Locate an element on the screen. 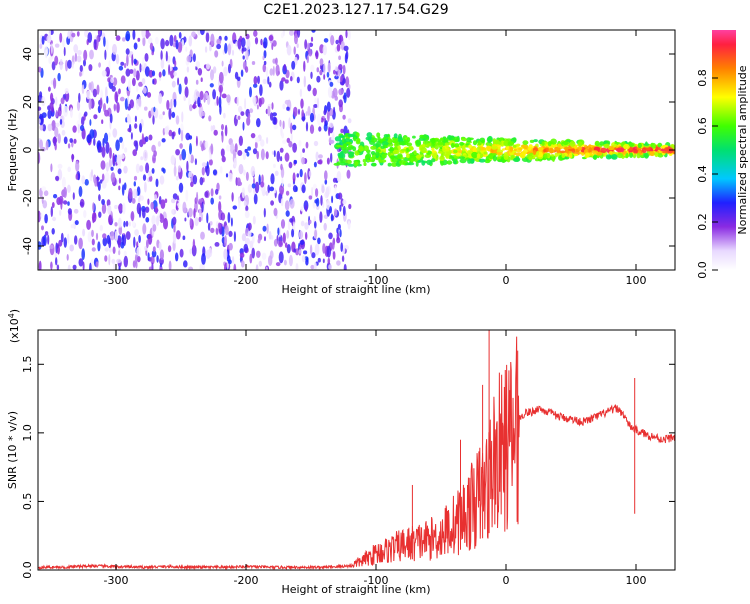 The height and width of the screenshot is (604, 750). x-tick-label: 0 is located at coordinates (506, 280).